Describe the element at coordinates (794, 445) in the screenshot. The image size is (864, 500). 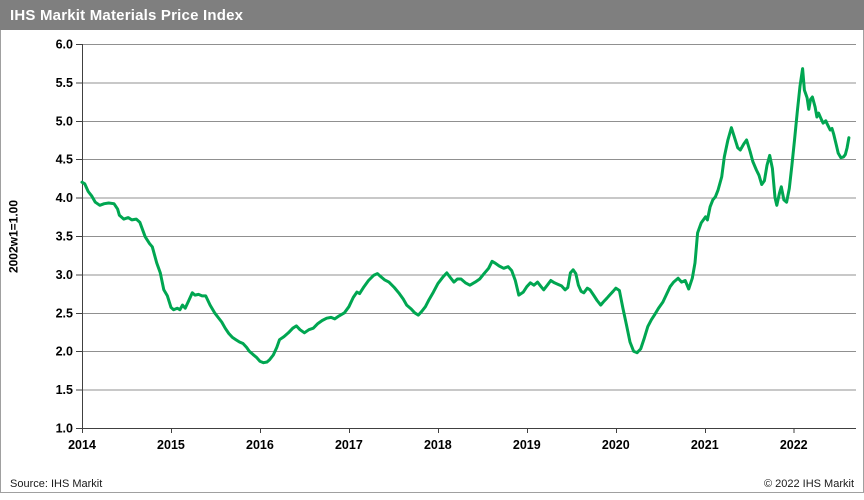
I see `x-tick-label: 2022` at that location.